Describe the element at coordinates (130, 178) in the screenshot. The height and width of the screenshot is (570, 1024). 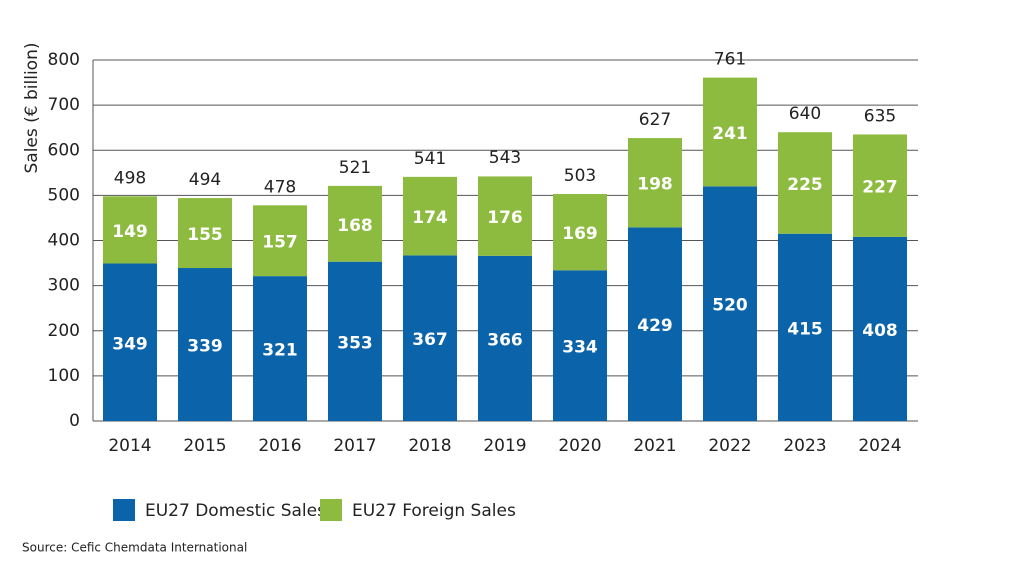
I see `total-label: 498` at that location.